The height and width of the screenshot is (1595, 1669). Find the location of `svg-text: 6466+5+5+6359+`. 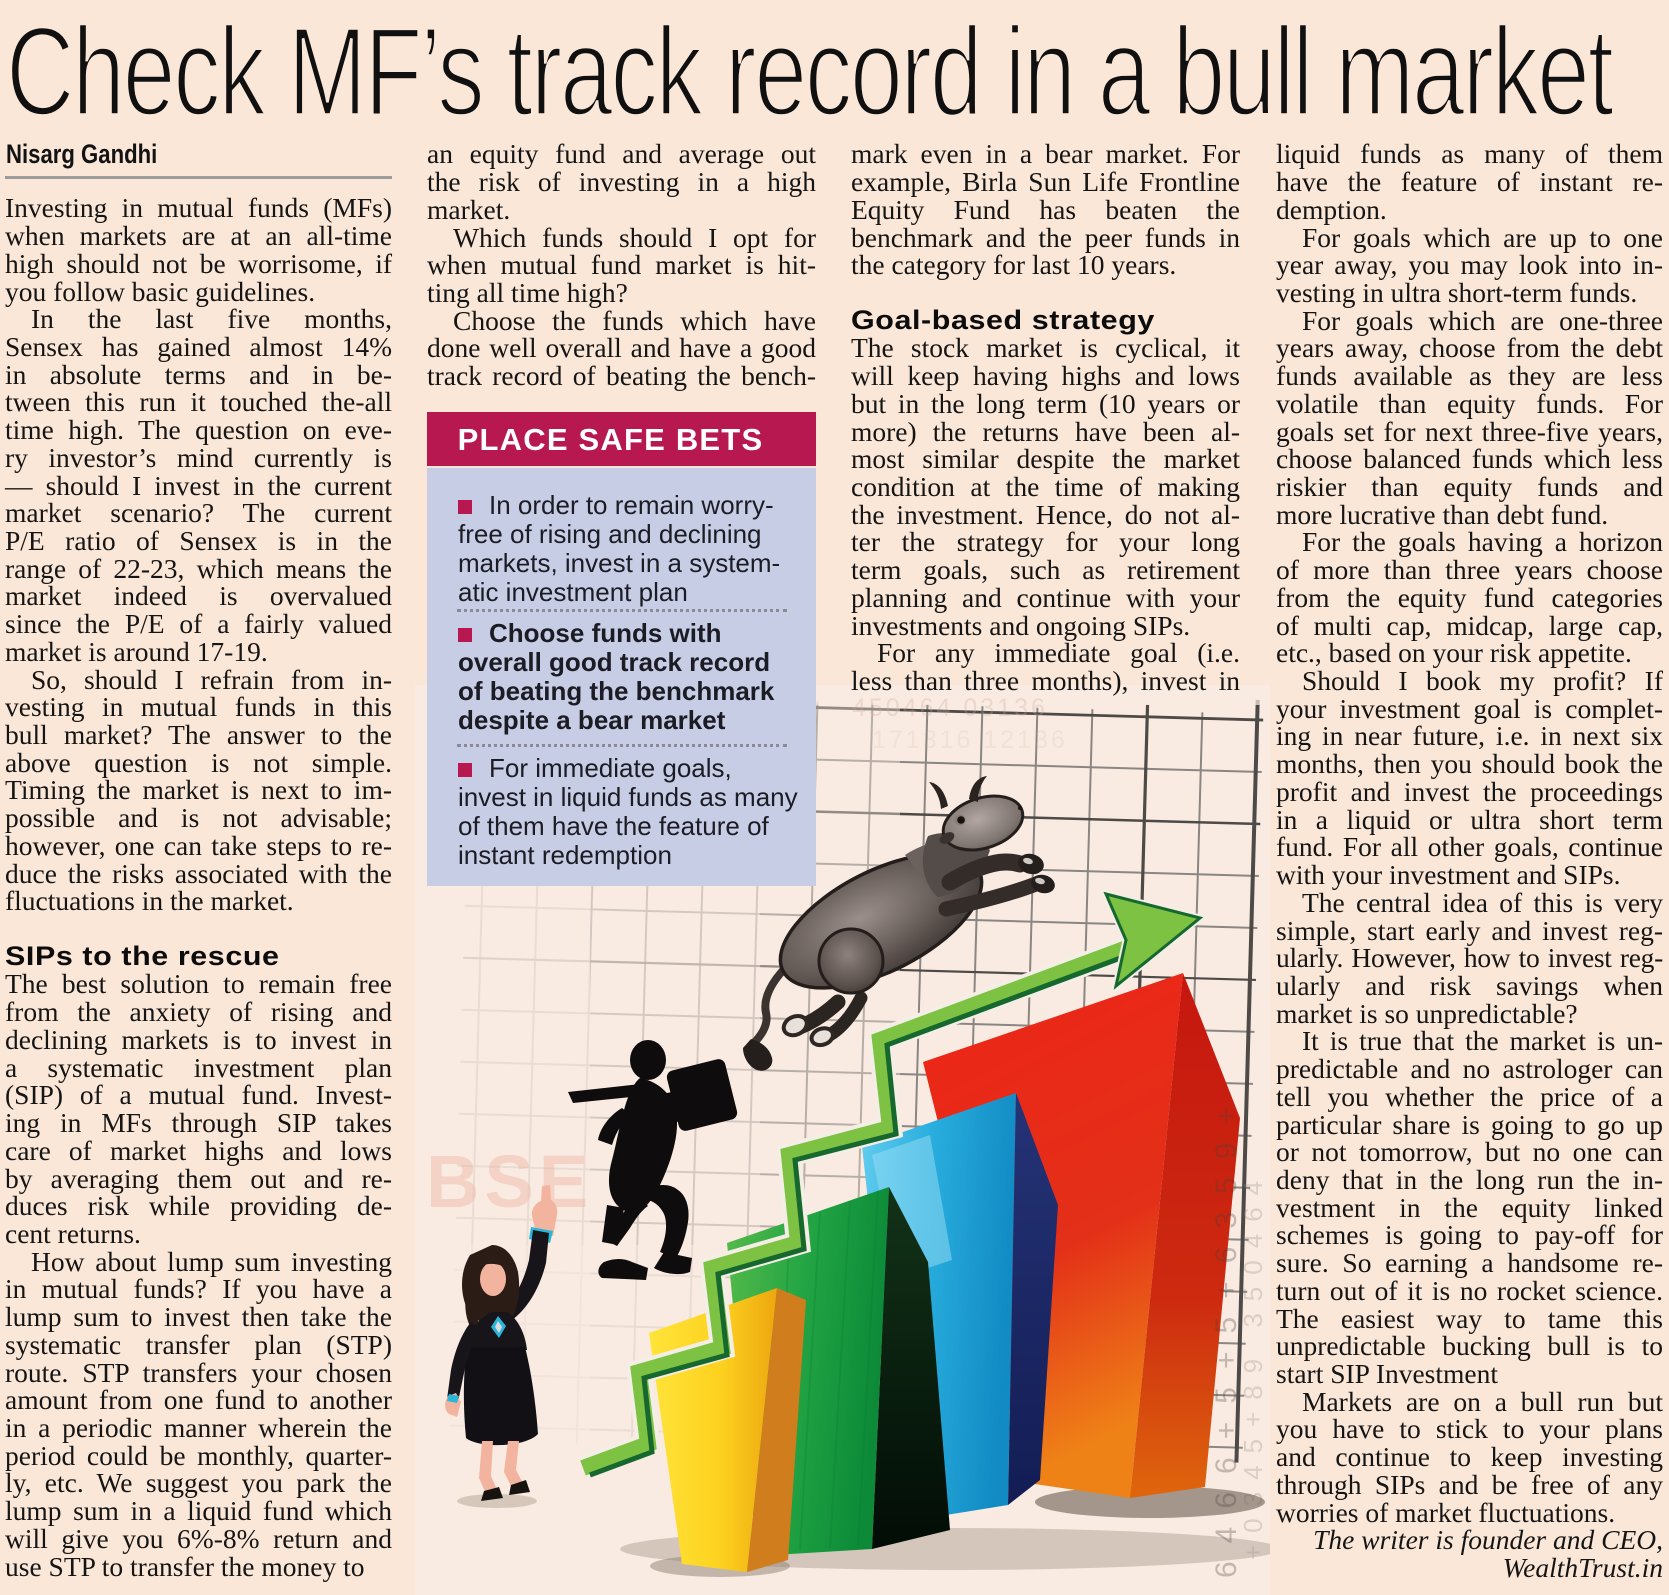

svg-text: 6466+5+5+6359+ is located at coordinates (1226, 1333).